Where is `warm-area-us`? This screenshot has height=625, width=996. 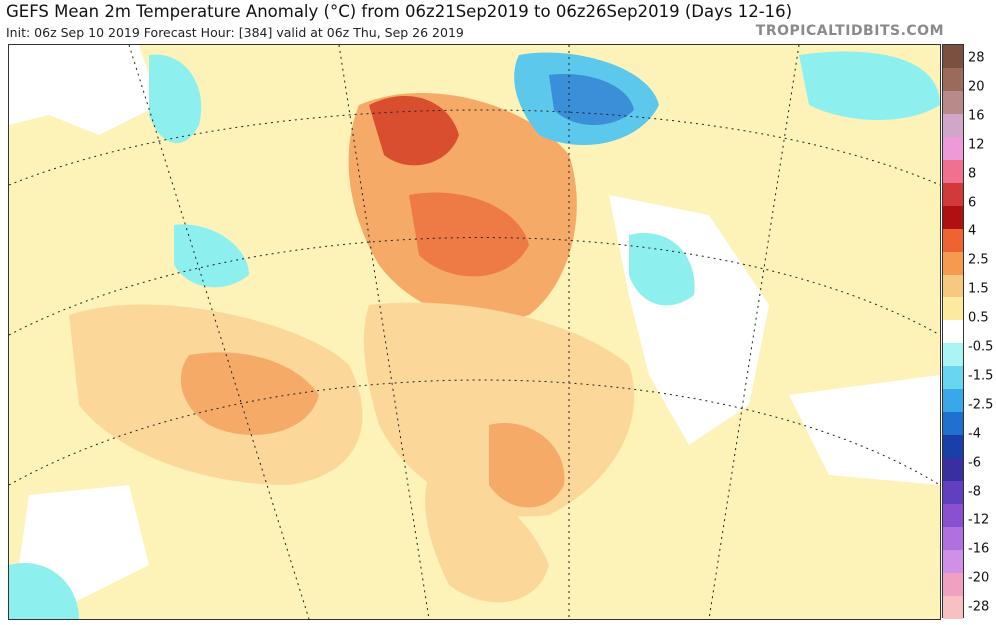 warm-area-us is located at coordinates (499, 409).